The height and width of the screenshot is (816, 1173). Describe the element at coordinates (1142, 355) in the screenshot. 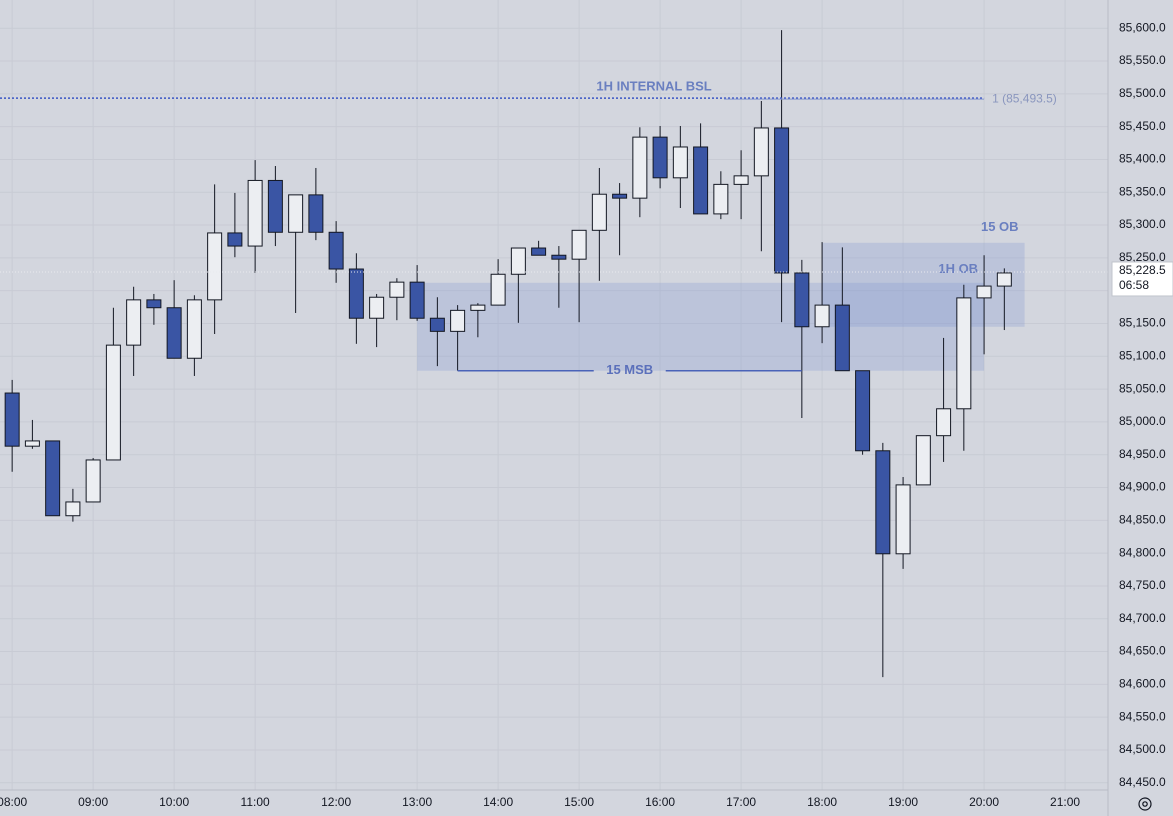

I see `y-tick-label: 85,100.0` at that location.